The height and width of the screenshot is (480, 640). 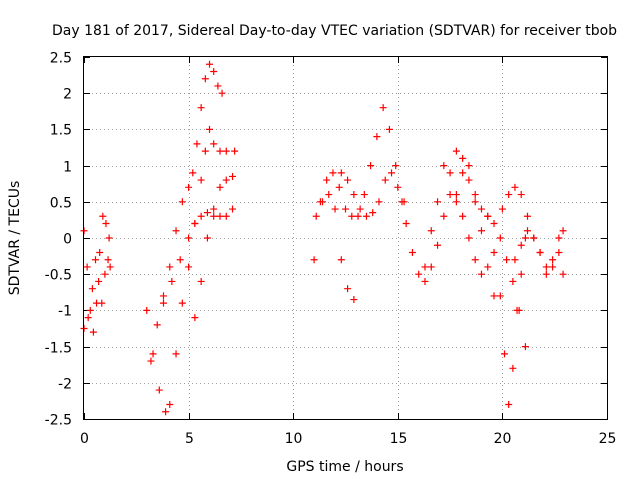 What do you see at coordinates (344, 467) in the screenshot?
I see `x-axis-label: GPS time / hours` at bounding box center [344, 467].